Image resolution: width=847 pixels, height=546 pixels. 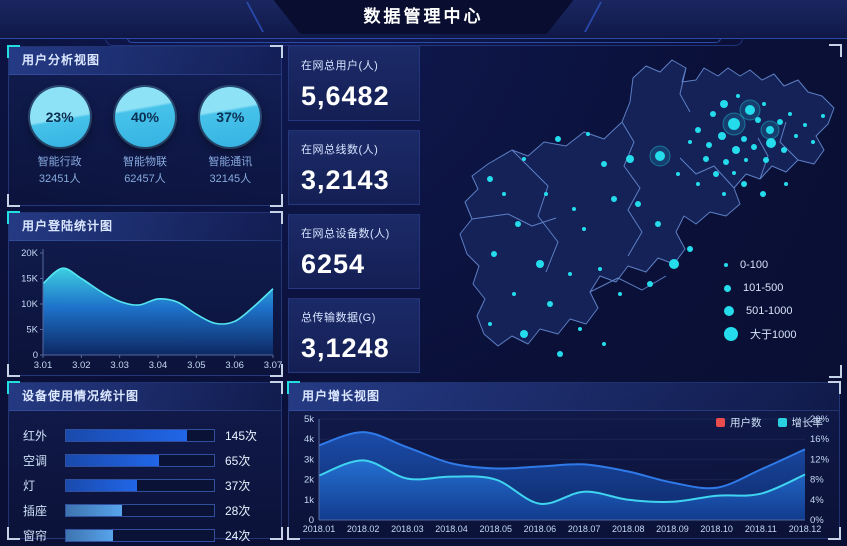 I want to click on bar-value: 24次, so click(x=238, y=535).